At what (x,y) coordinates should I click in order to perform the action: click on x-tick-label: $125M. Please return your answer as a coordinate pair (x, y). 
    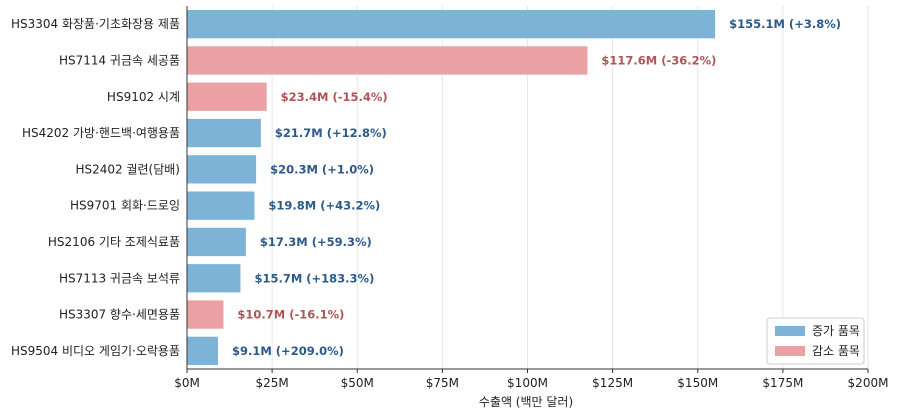
    Looking at the image, I should click on (612, 383).